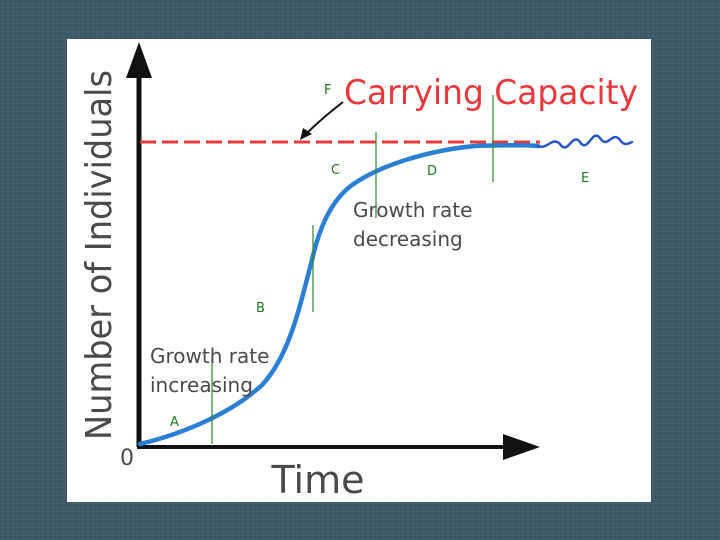  What do you see at coordinates (127, 458) in the screenshot?
I see `origin-label: 0` at bounding box center [127, 458].